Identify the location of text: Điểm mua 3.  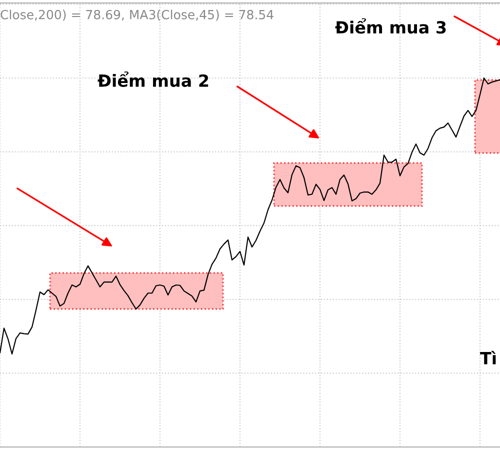
(390, 26).